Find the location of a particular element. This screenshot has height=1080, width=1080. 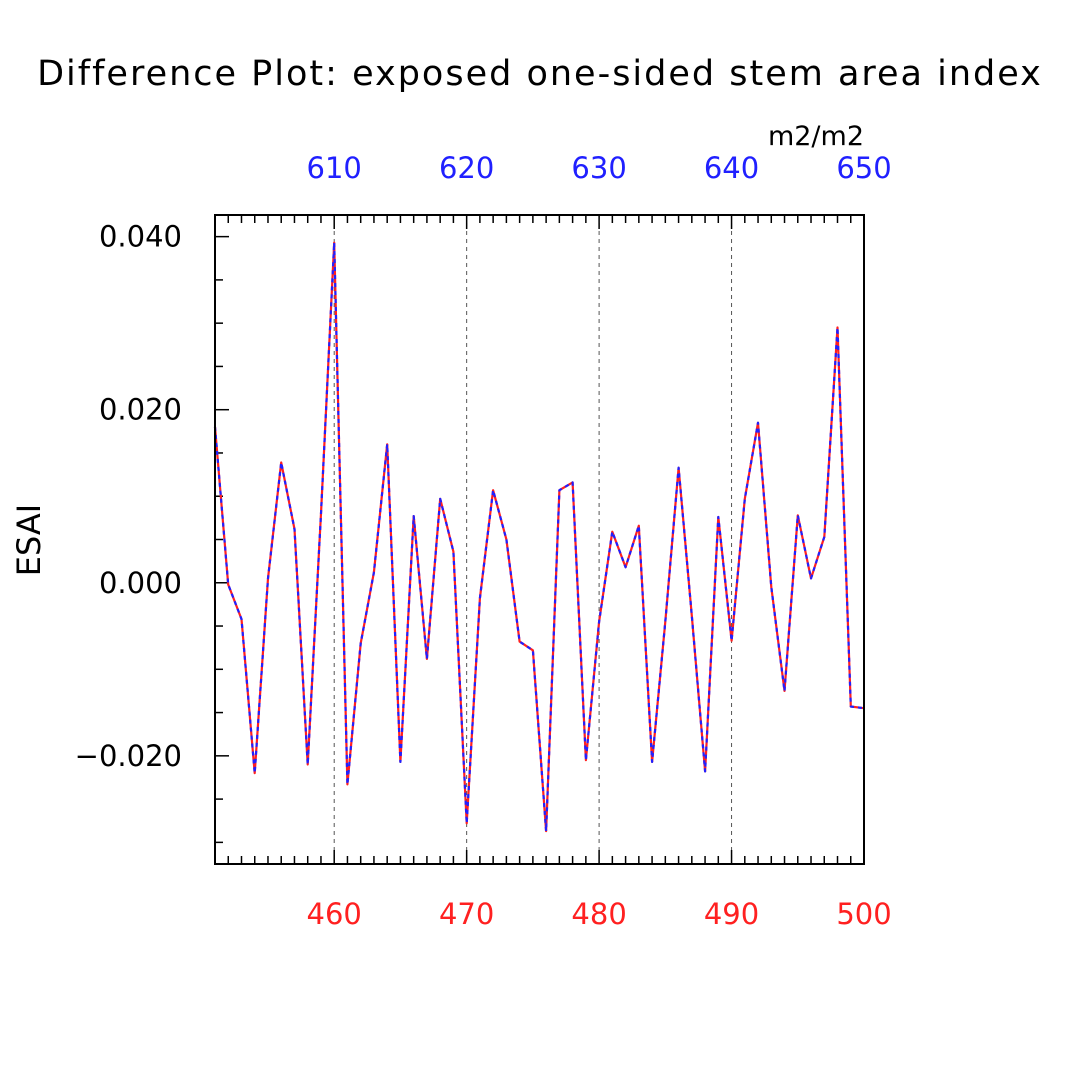

x-top-tick-label: 610 is located at coordinates (334, 168).